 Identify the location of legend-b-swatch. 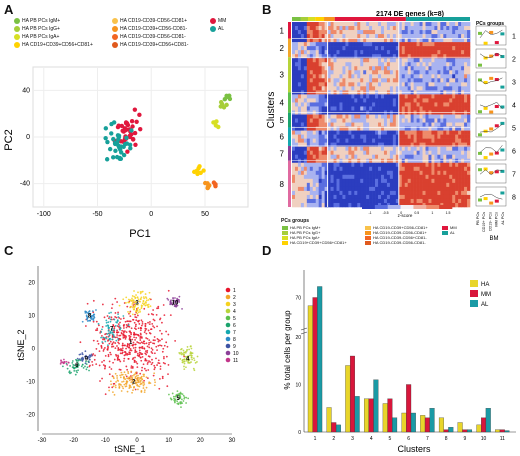
(445, 227).